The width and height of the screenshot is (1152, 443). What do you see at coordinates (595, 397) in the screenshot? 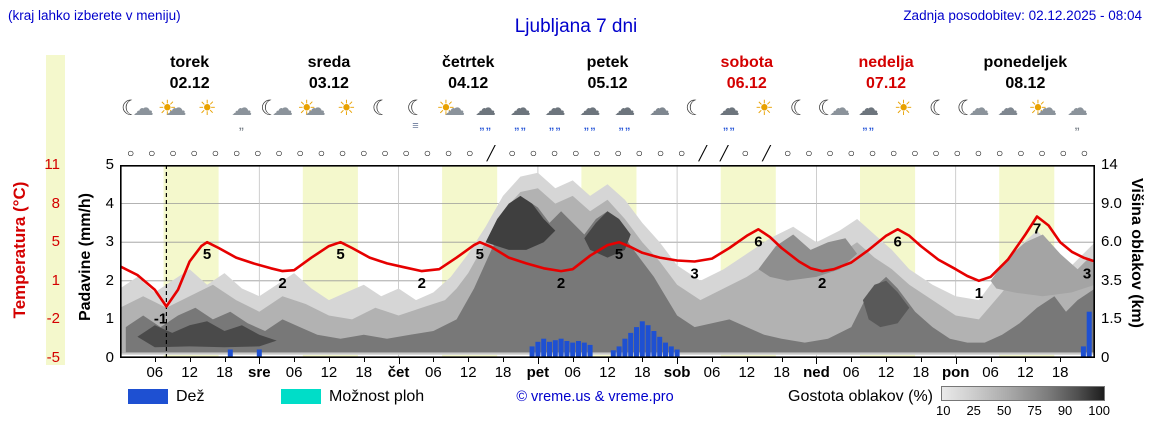
I see `copyright-link: © vreme.us & vreme.pro` at bounding box center [595, 397].